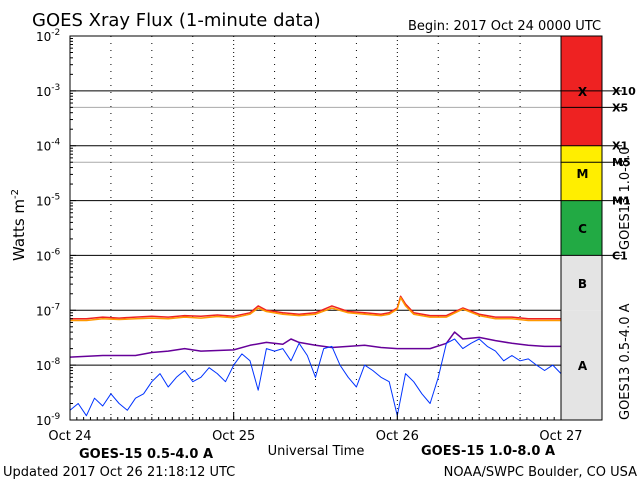 This screenshot has width=641, height=482. Describe the element at coordinates (233, 436) in the screenshot. I see `x-tick-label: Oct 25` at that location.